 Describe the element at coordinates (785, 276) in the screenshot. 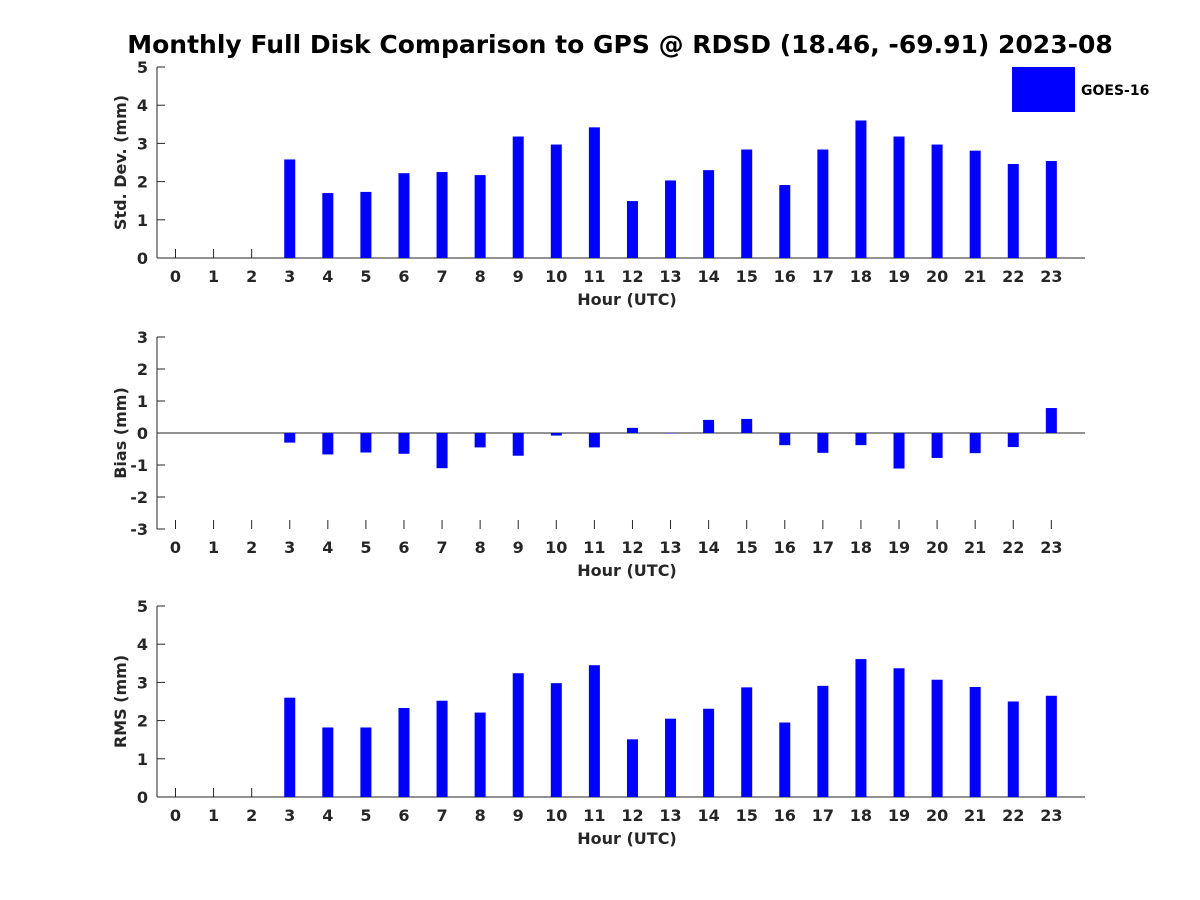

I see `x-tick-label: 16` at that location.